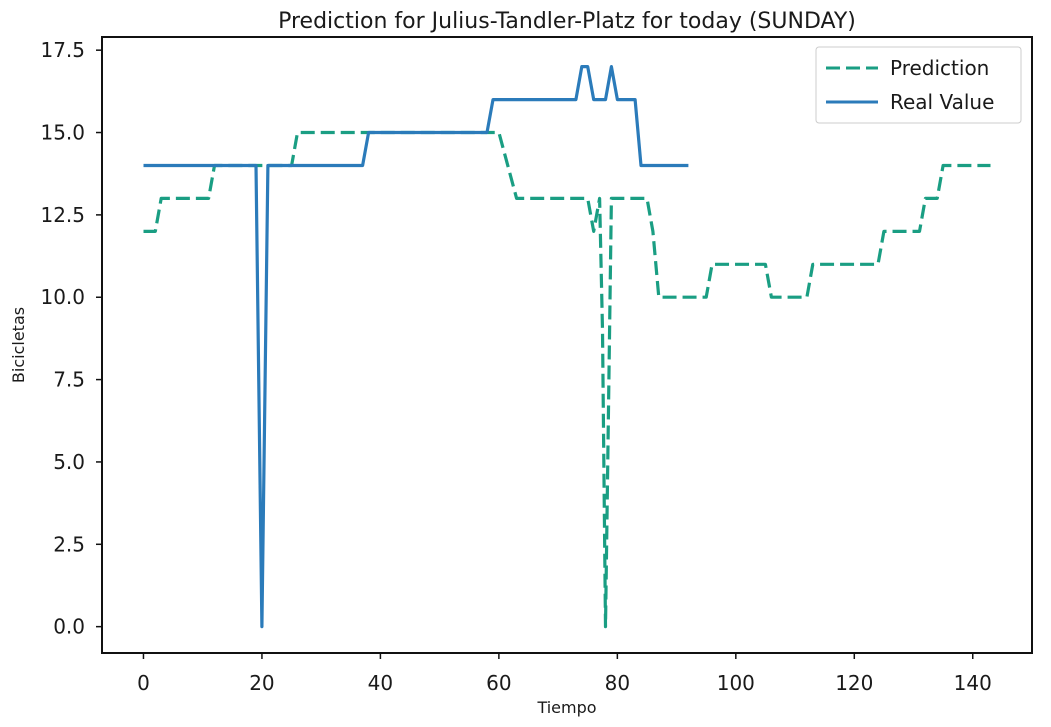 This screenshot has width=1051, height=727. I want to click on x-tick-label: 60, so click(498, 683).